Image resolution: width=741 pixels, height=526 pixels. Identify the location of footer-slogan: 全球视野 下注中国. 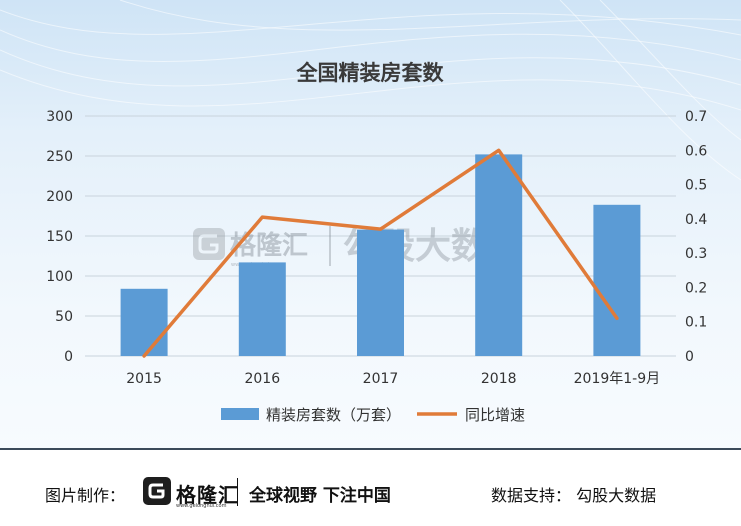
(320, 496).